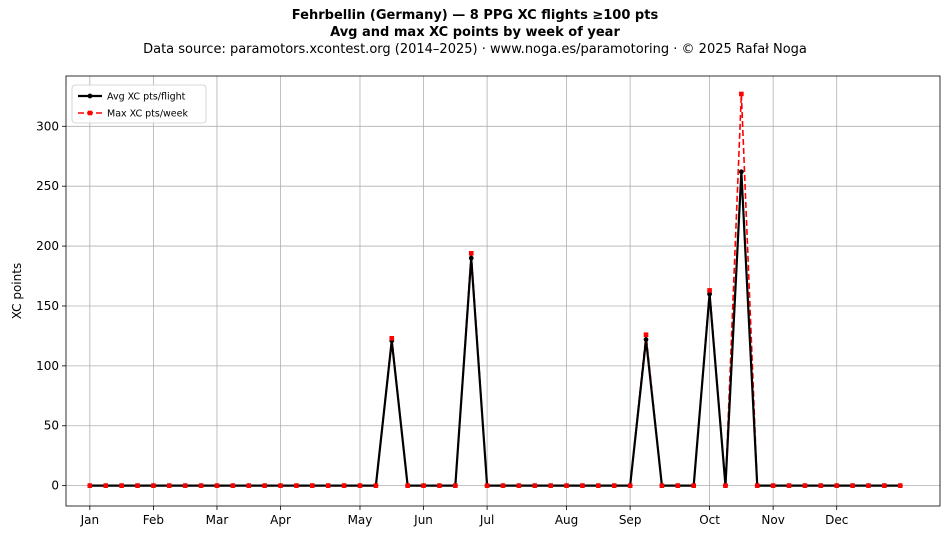  What do you see at coordinates (836, 520) in the screenshot?
I see `x-tick-label: Dec` at bounding box center [836, 520].